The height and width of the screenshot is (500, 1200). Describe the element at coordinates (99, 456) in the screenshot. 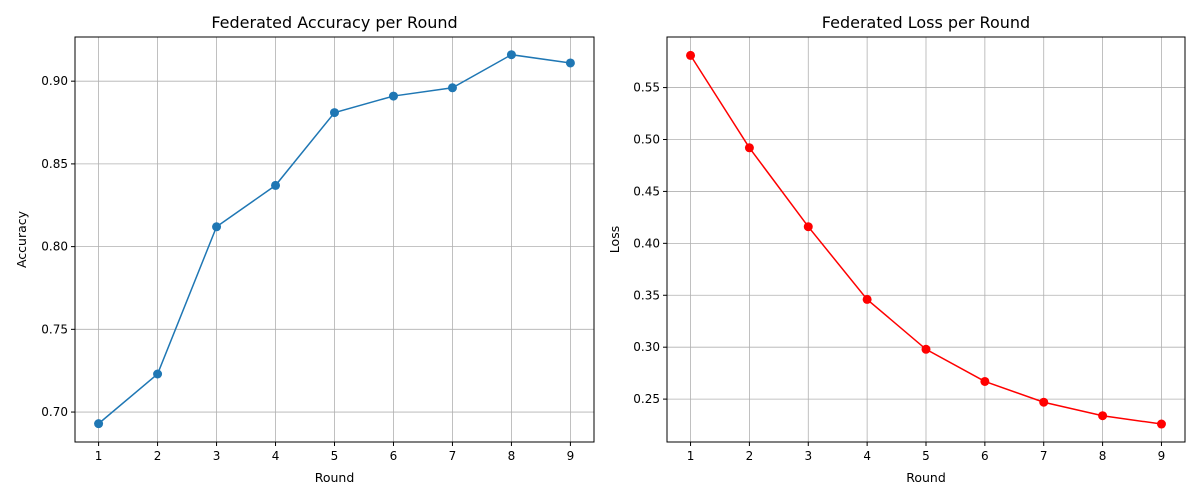

I see `accuracy-x-tick-label: 1` at that location.